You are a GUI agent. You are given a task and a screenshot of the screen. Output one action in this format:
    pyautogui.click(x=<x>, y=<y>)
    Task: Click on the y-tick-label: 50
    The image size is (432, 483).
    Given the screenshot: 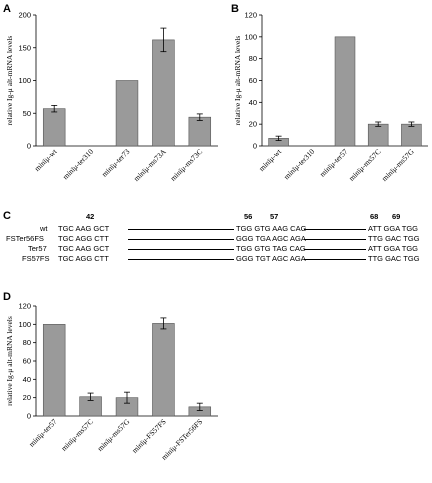 What is the action you would take?
    pyautogui.click(x=27, y=113)
    